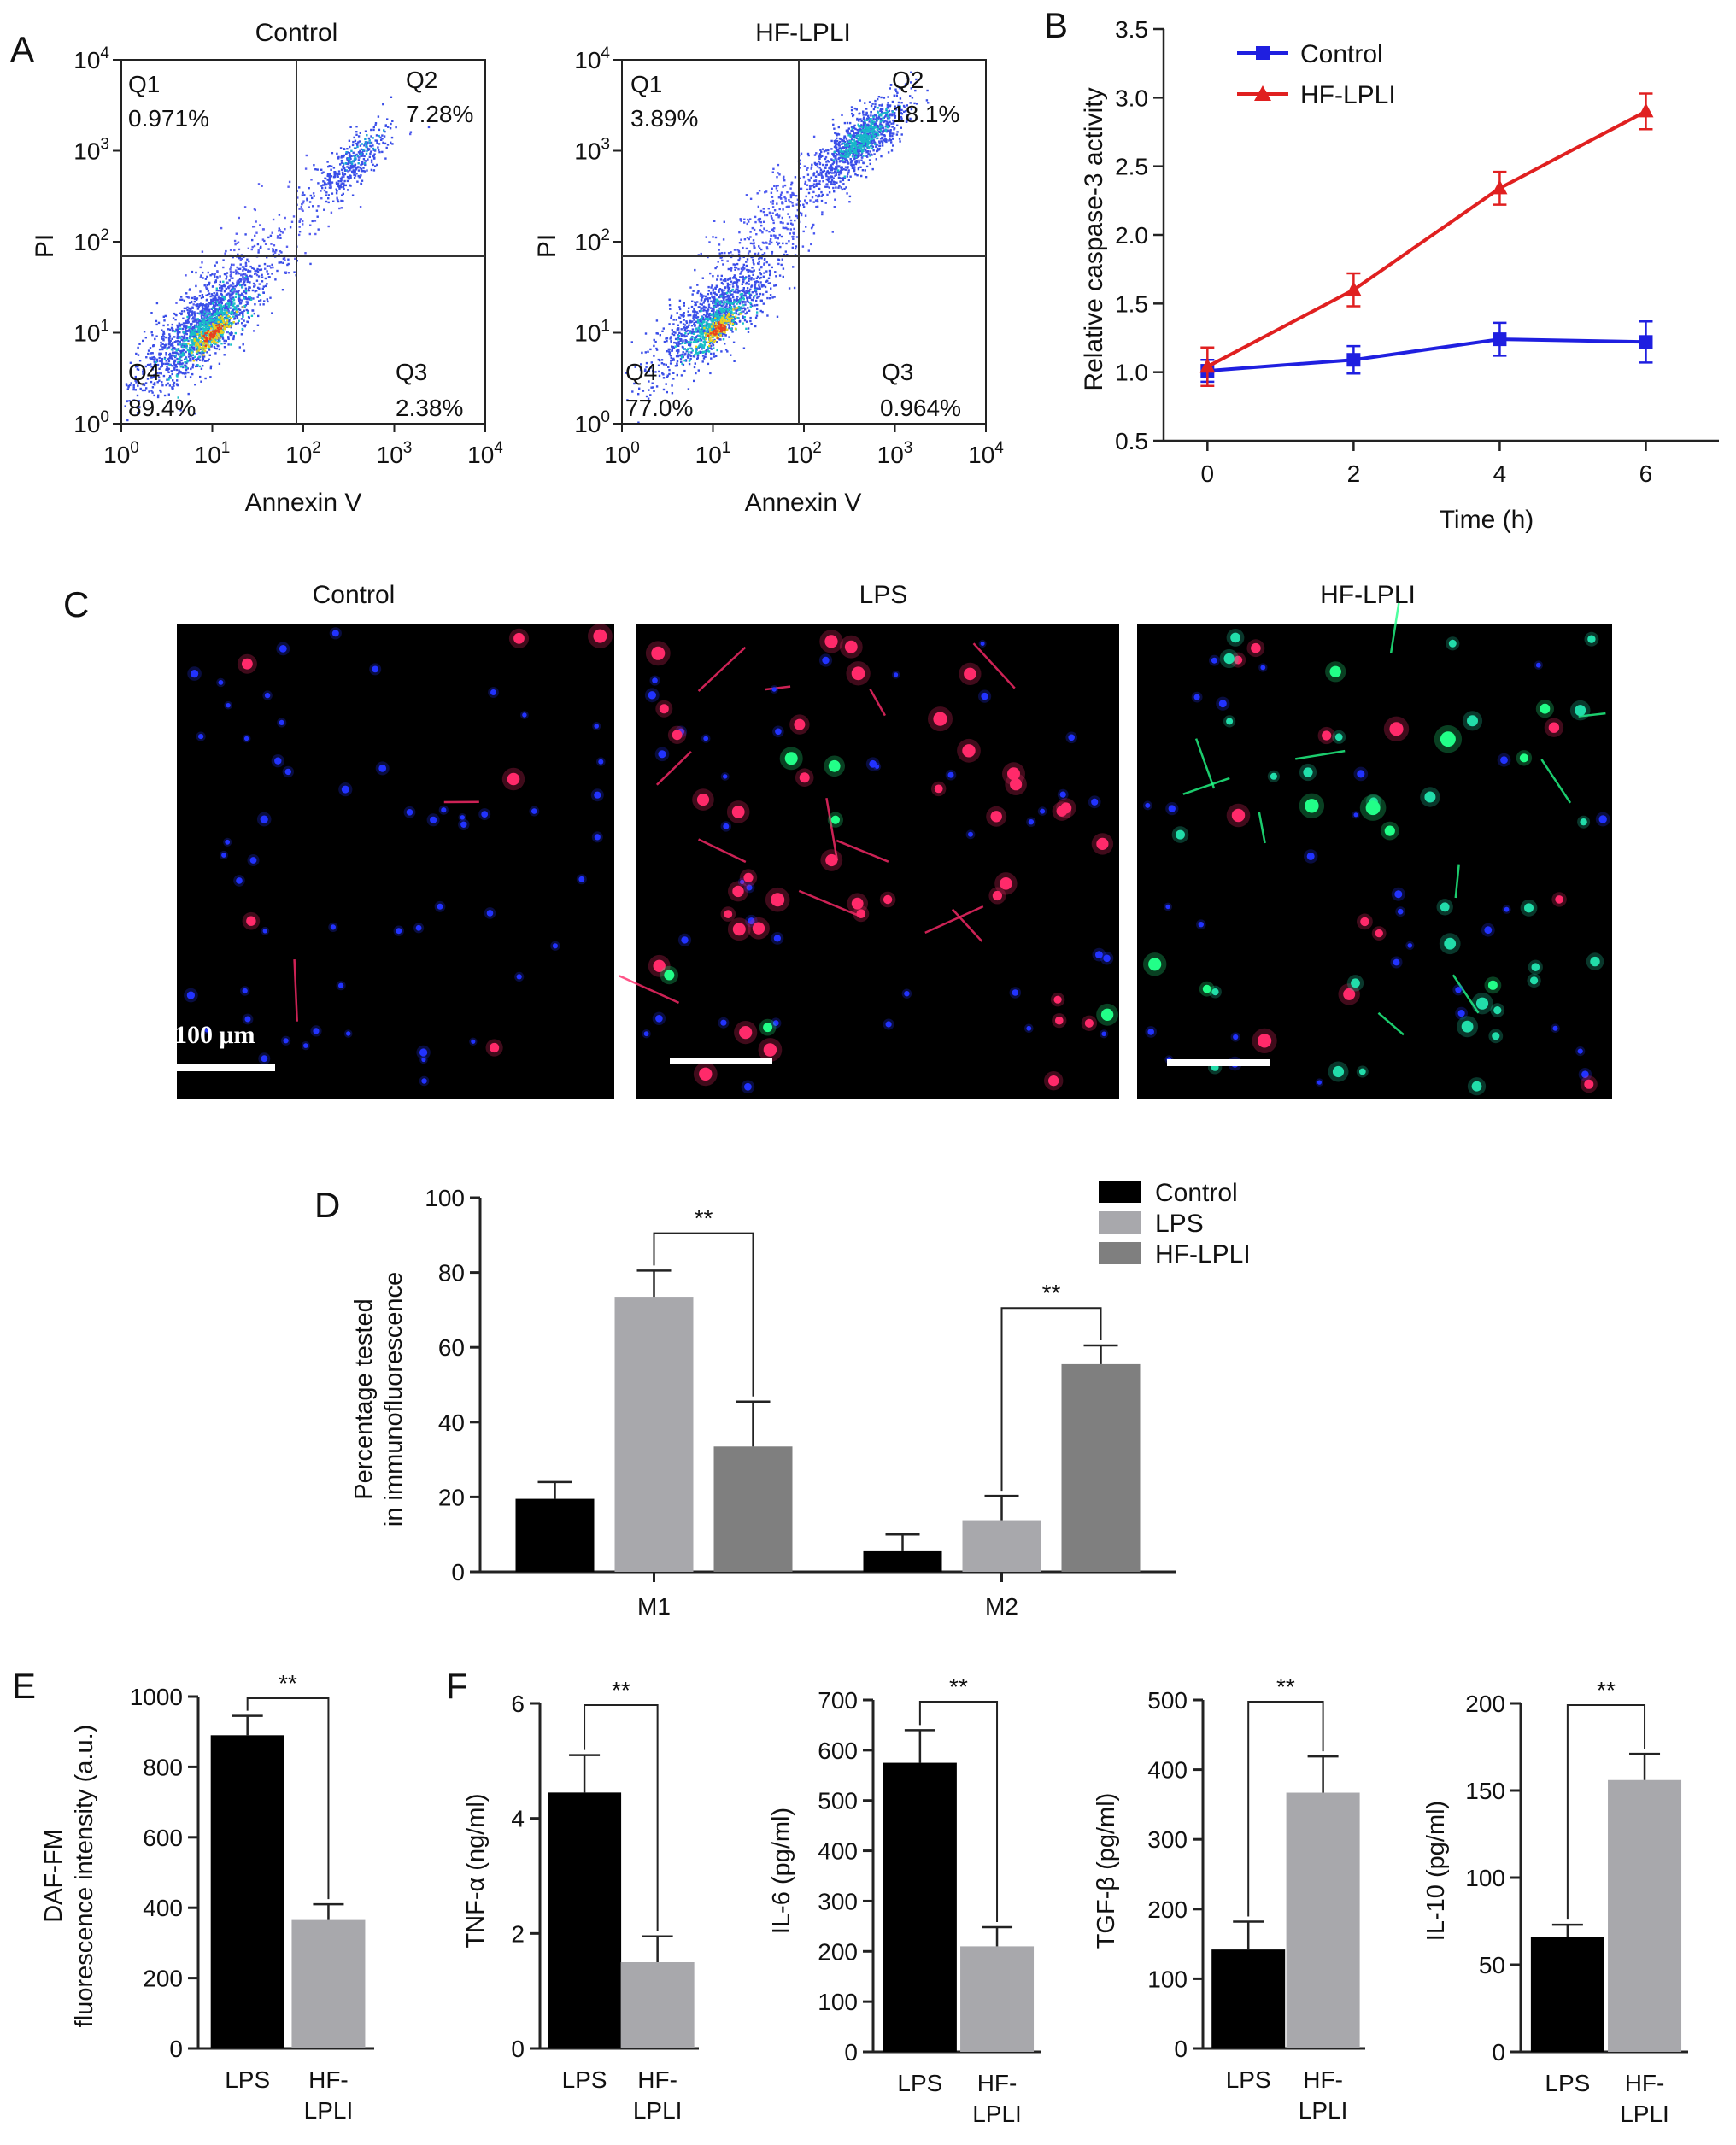  What do you see at coordinates (327, 1205) in the screenshot?
I see `panel-letter-d: D` at bounding box center [327, 1205].